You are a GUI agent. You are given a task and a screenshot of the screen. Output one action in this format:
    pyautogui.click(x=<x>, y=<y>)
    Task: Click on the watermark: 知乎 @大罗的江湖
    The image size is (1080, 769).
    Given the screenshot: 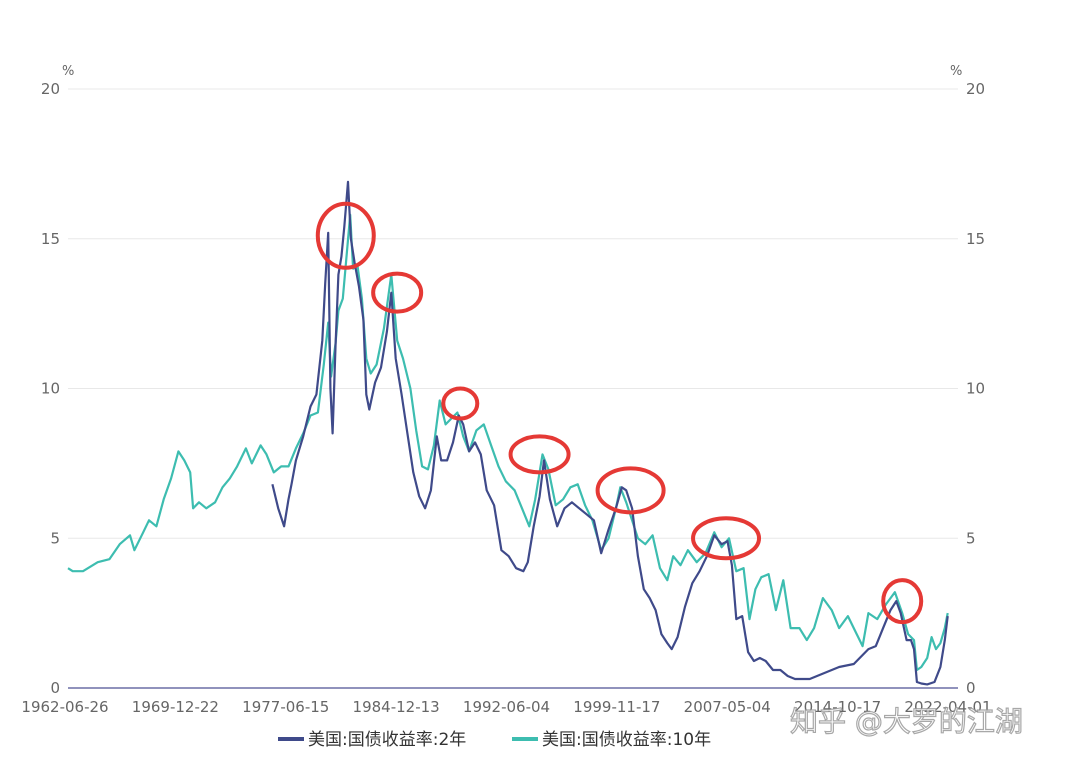 What is the action you would take?
    pyautogui.click(x=906, y=721)
    